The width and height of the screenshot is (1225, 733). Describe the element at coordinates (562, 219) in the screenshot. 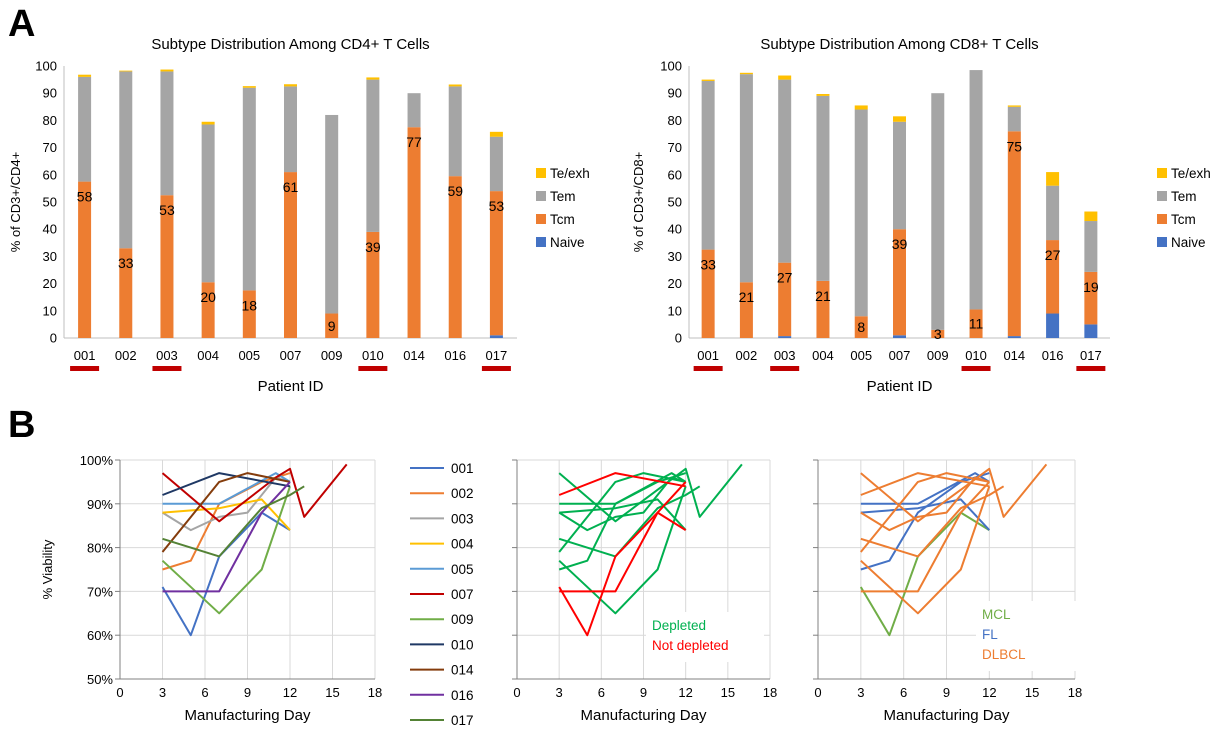

I see `legend-label: Tcm` at that location.